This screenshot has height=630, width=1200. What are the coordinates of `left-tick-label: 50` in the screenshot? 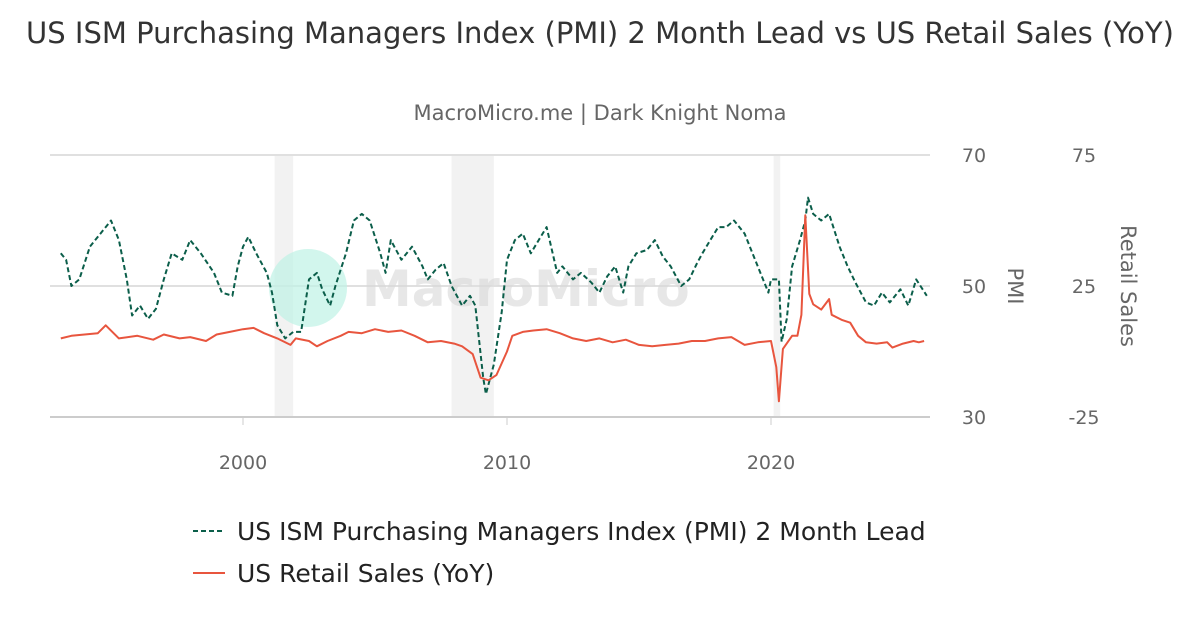 It's located at (974, 287).